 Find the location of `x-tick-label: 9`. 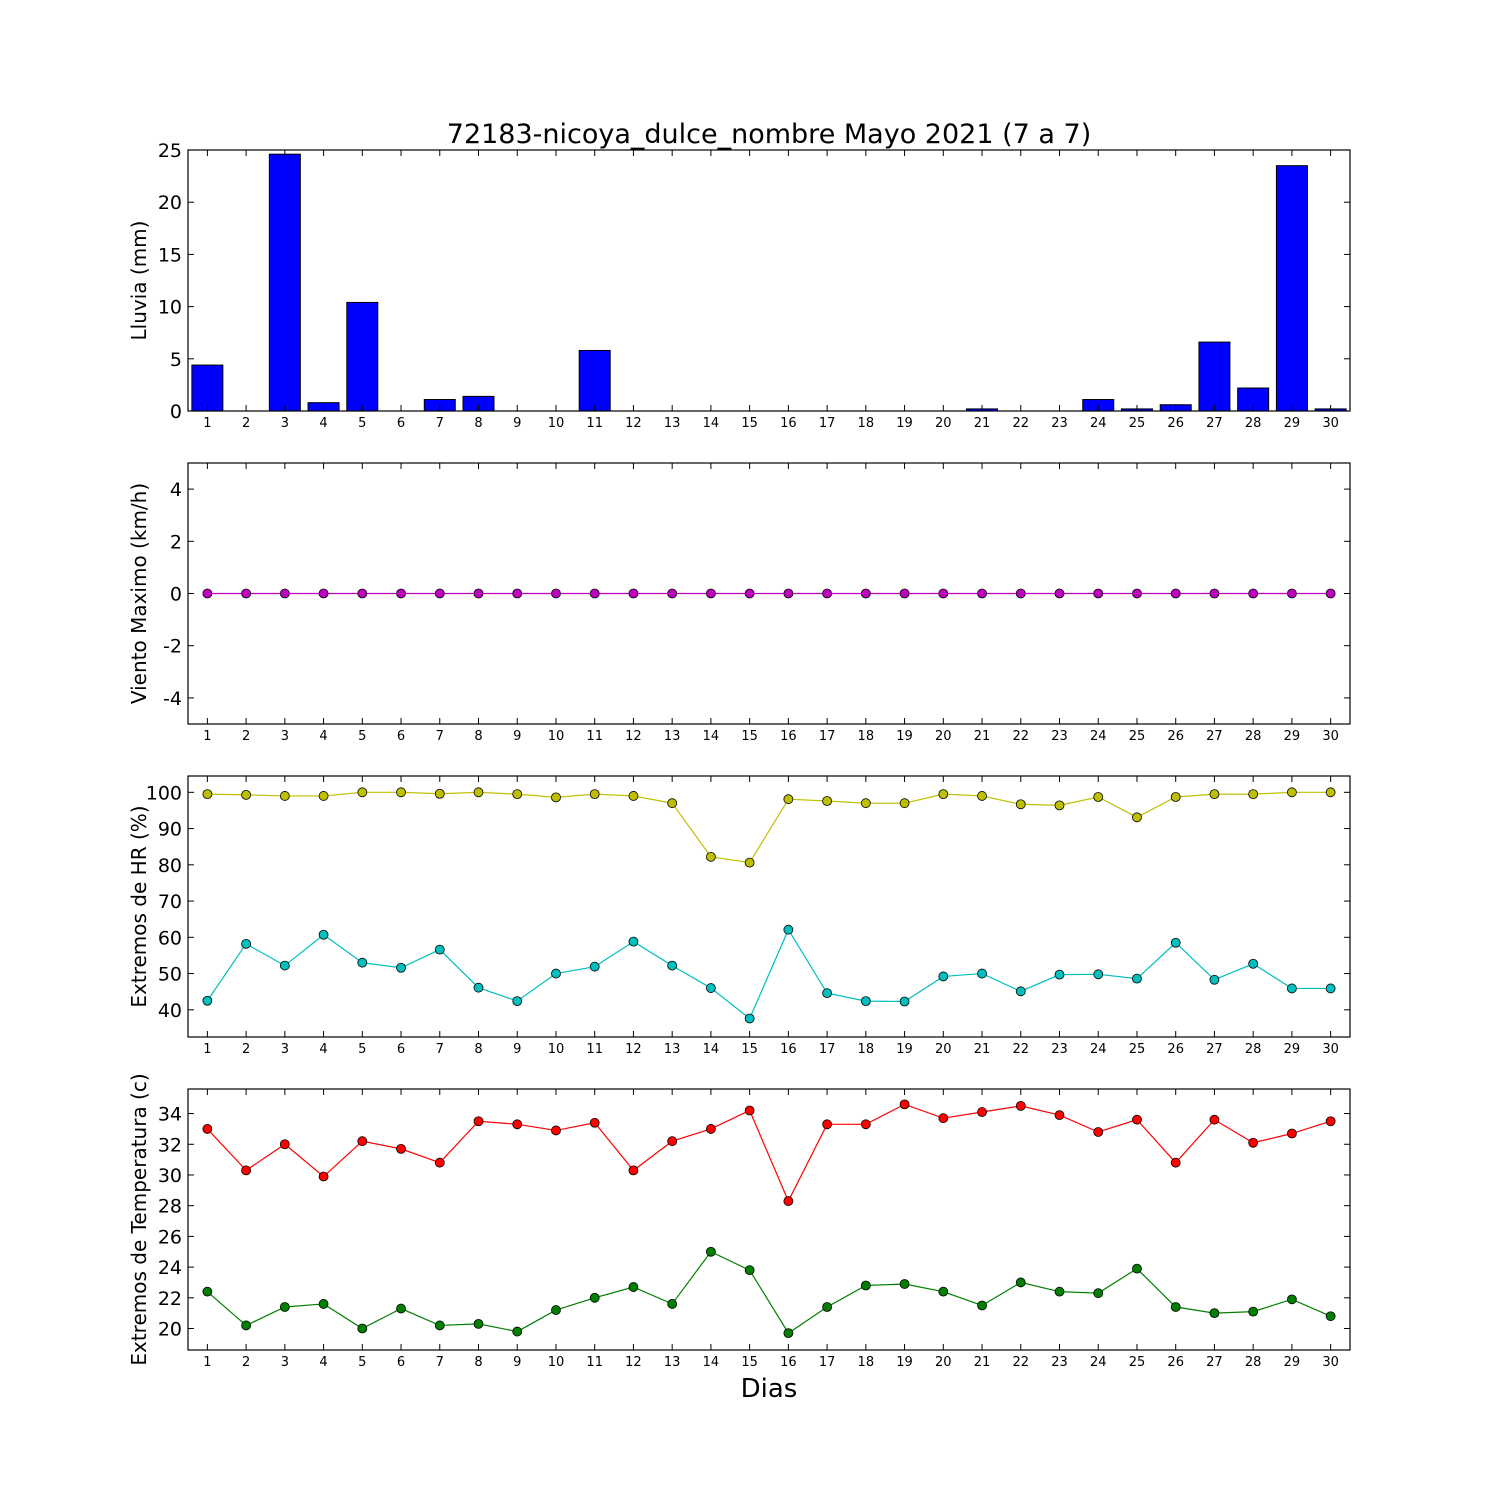

x-tick-label: 9 is located at coordinates (517, 736).